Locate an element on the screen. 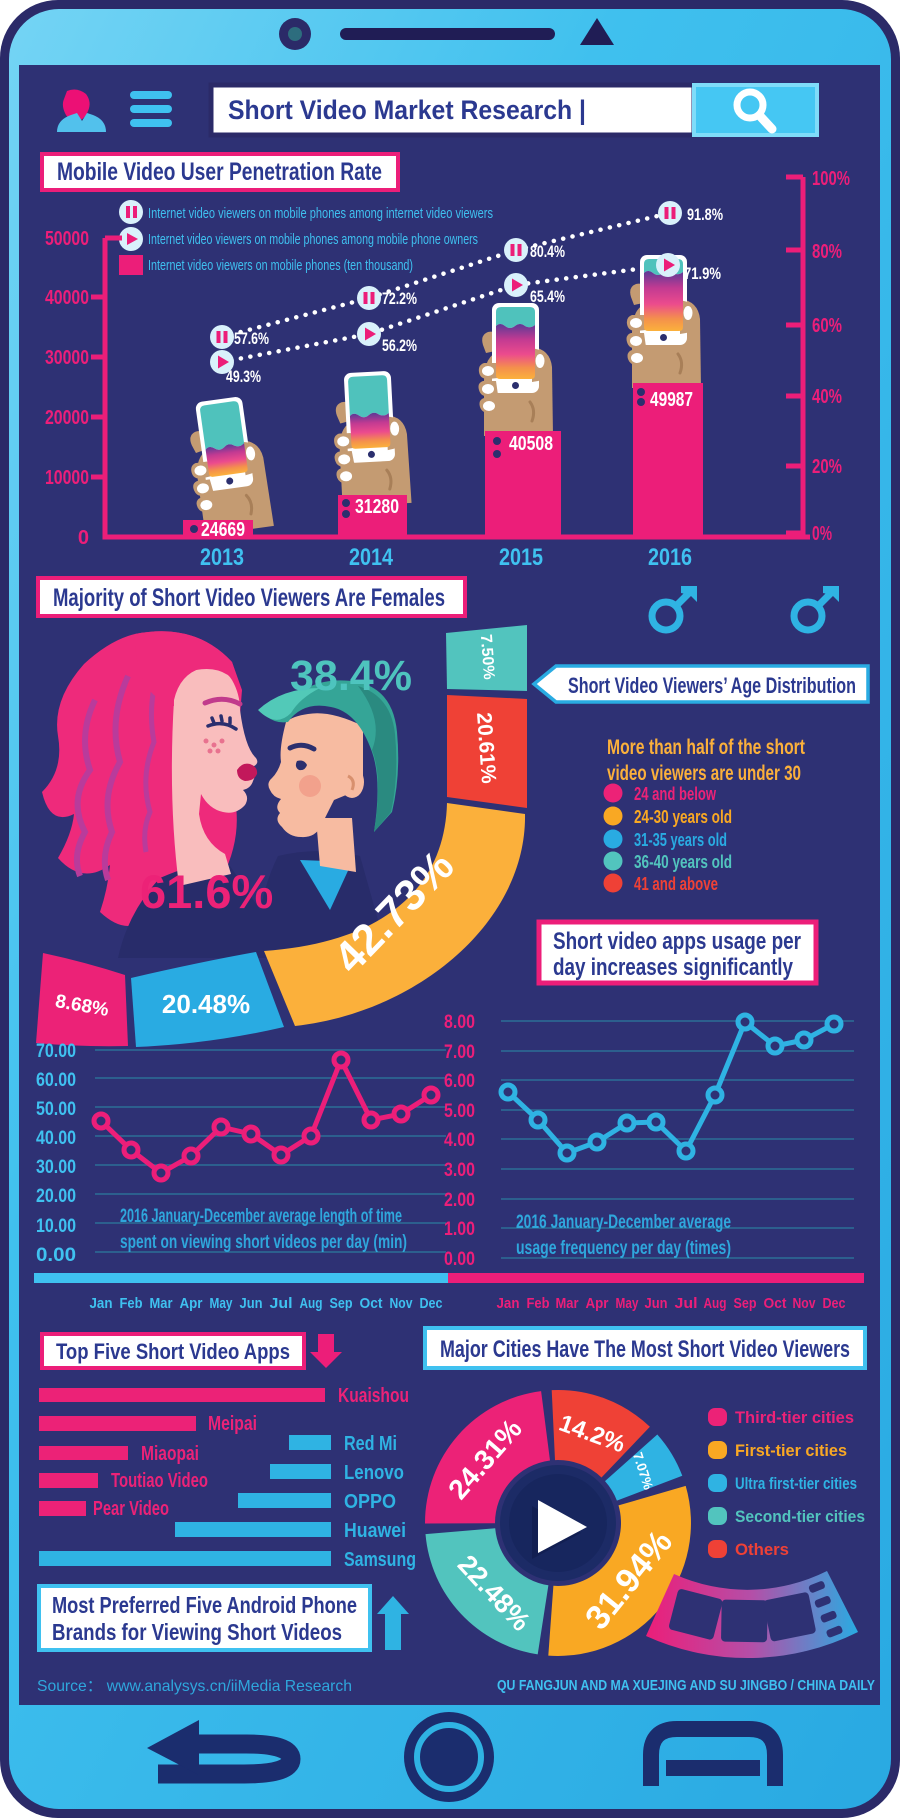 The image size is (900, 1818). svg-text: 30000 is located at coordinates (67, 358).